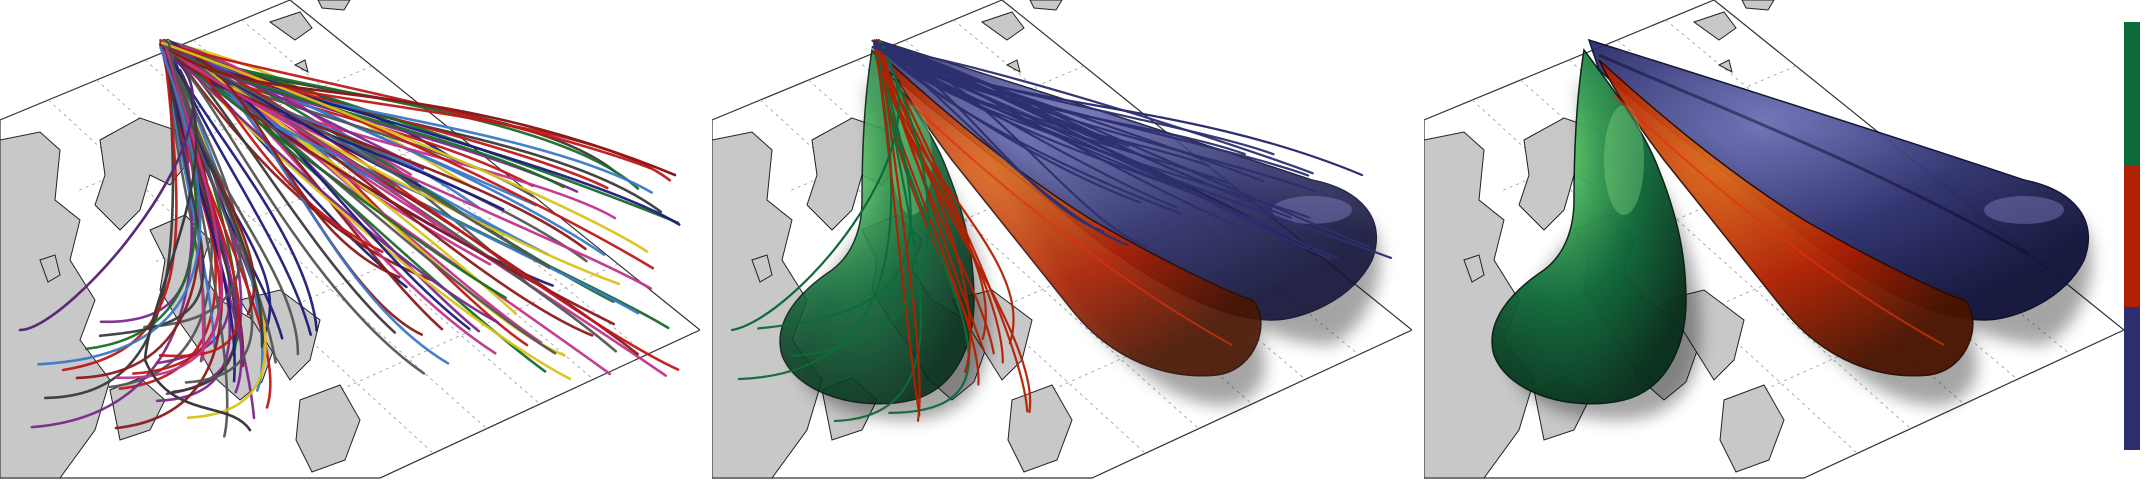  I want to click on cluster-colorbar, so click(2132, 236).